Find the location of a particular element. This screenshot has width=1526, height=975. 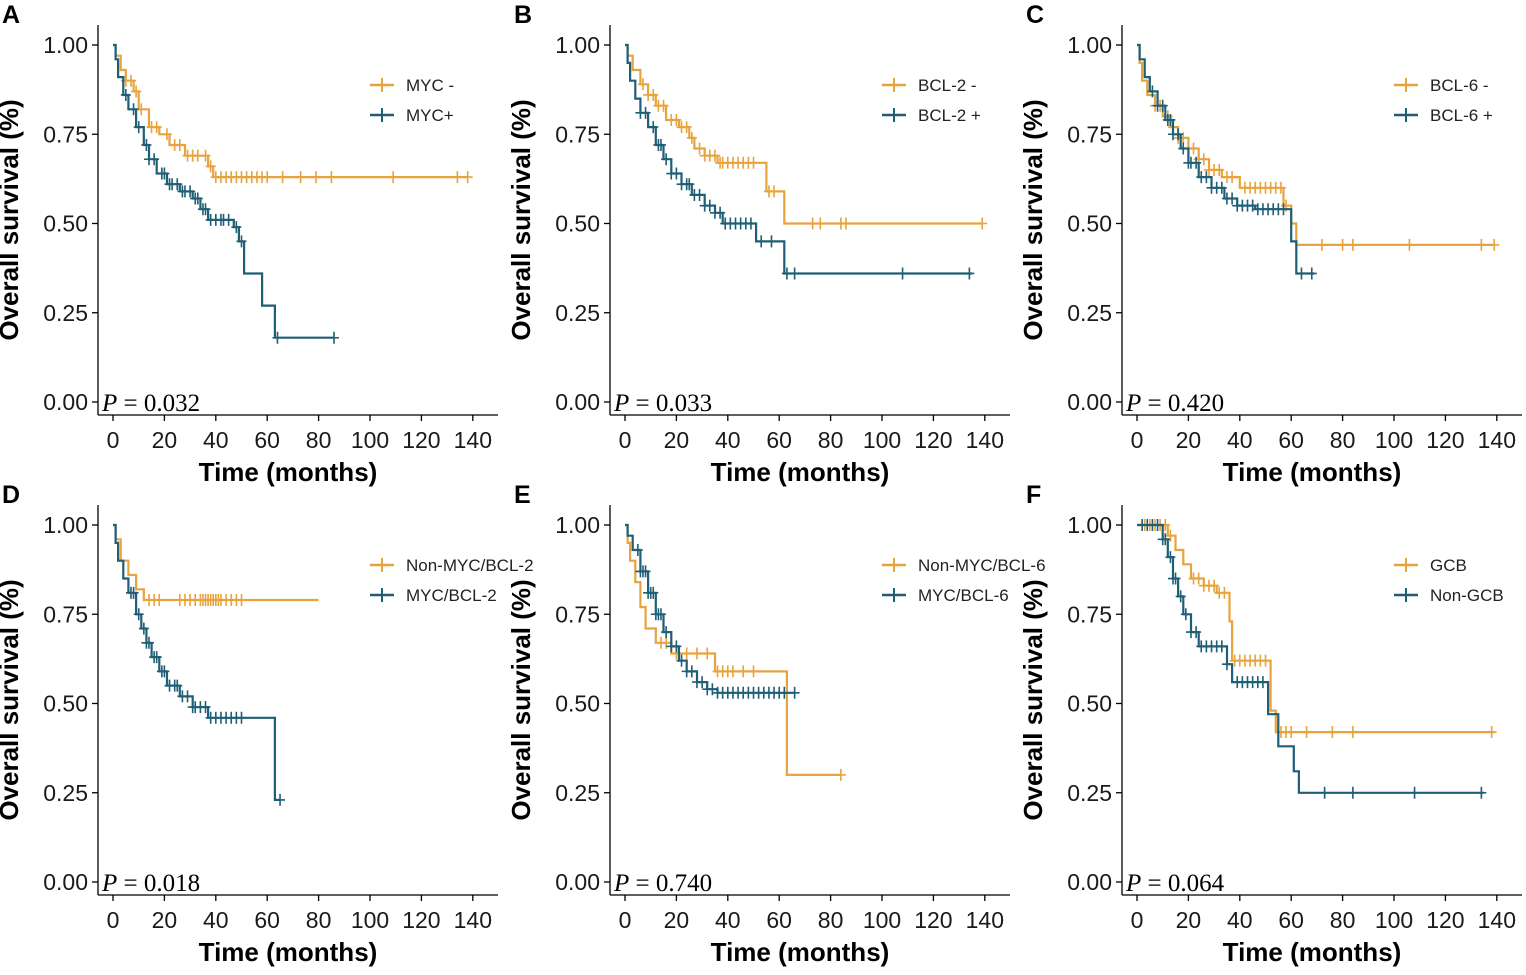

p-value: P = 0.033 is located at coordinates (662, 403).